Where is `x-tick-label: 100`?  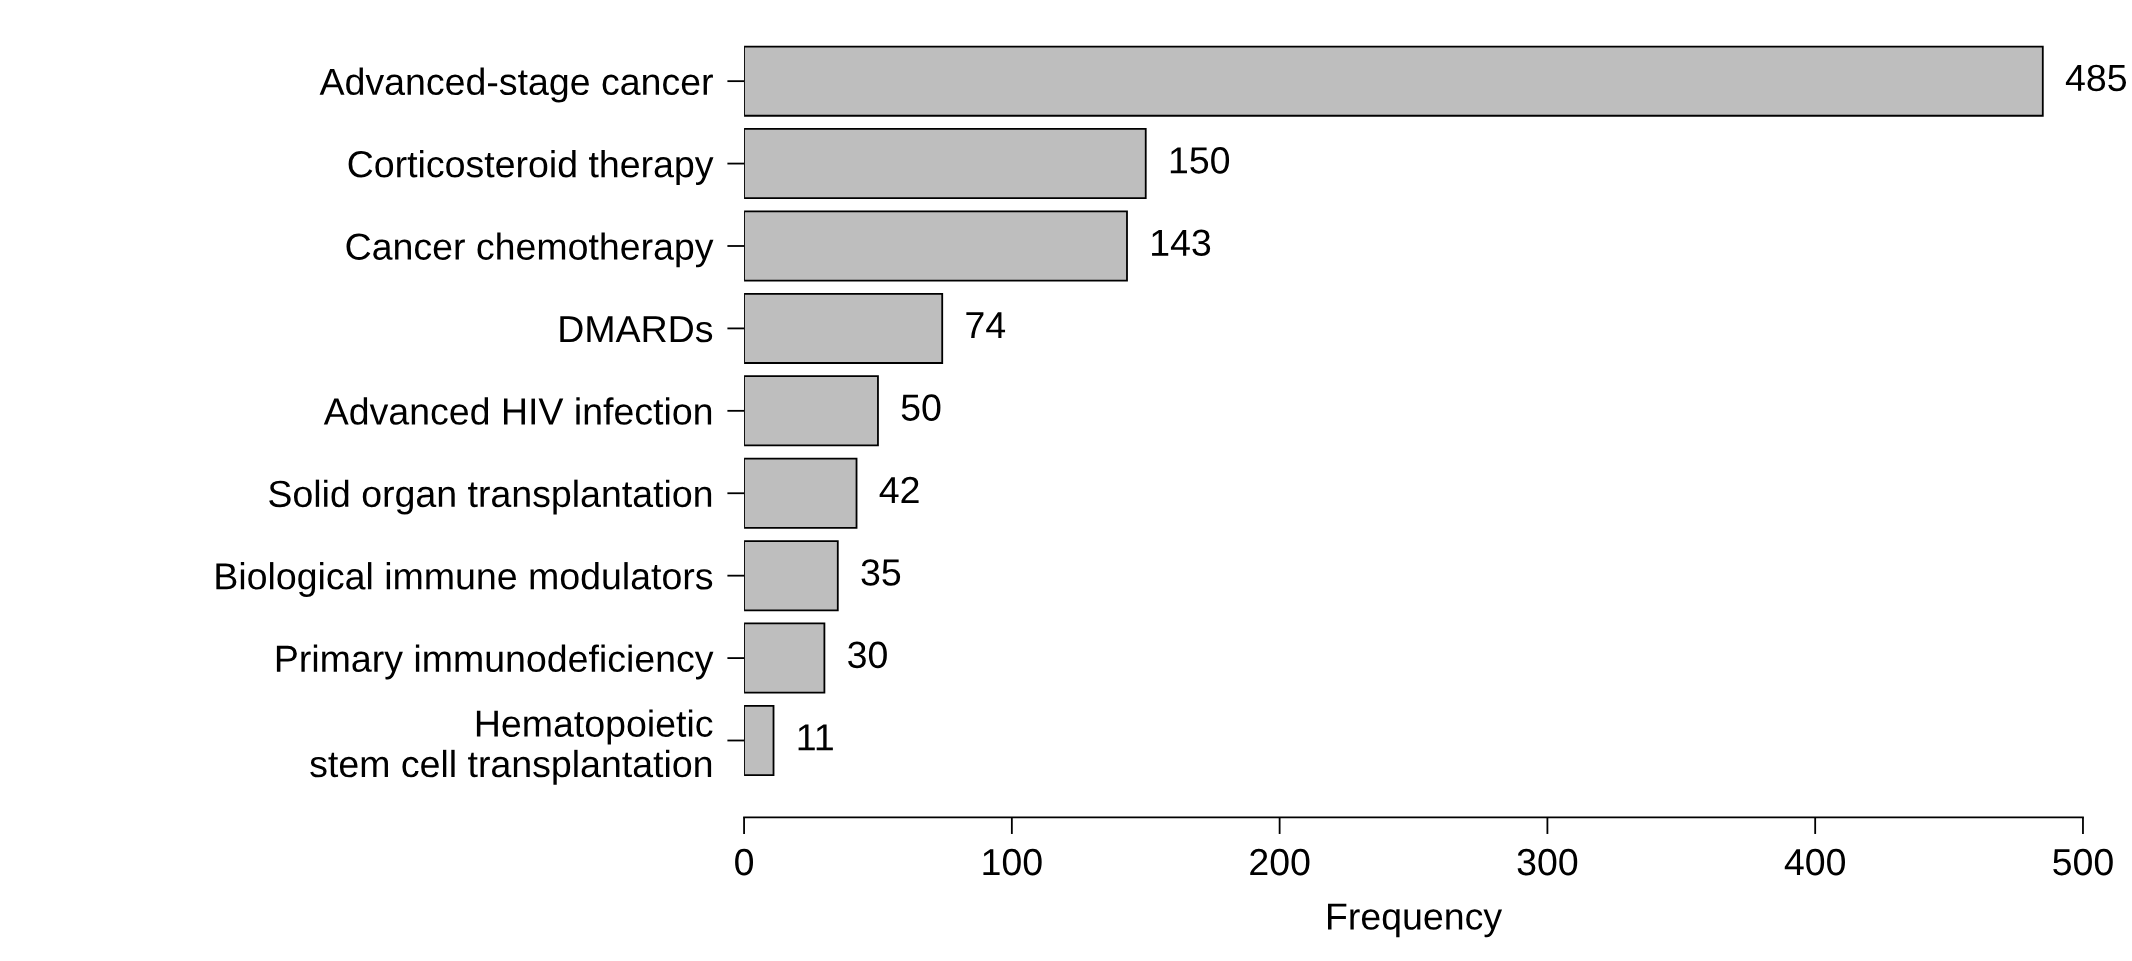
x-tick-label: 100 is located at coordinates (1012, 862).